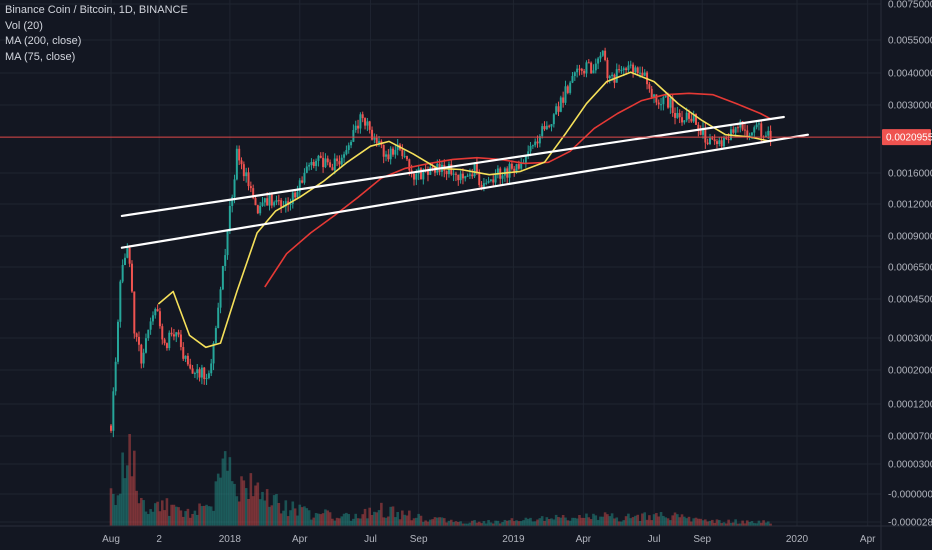  Describe the element at coordinates (96, 10) in the screenshot. I see `symbol-title: Binance Coin / Bitcoin, 1D, BINANCE` at that location.